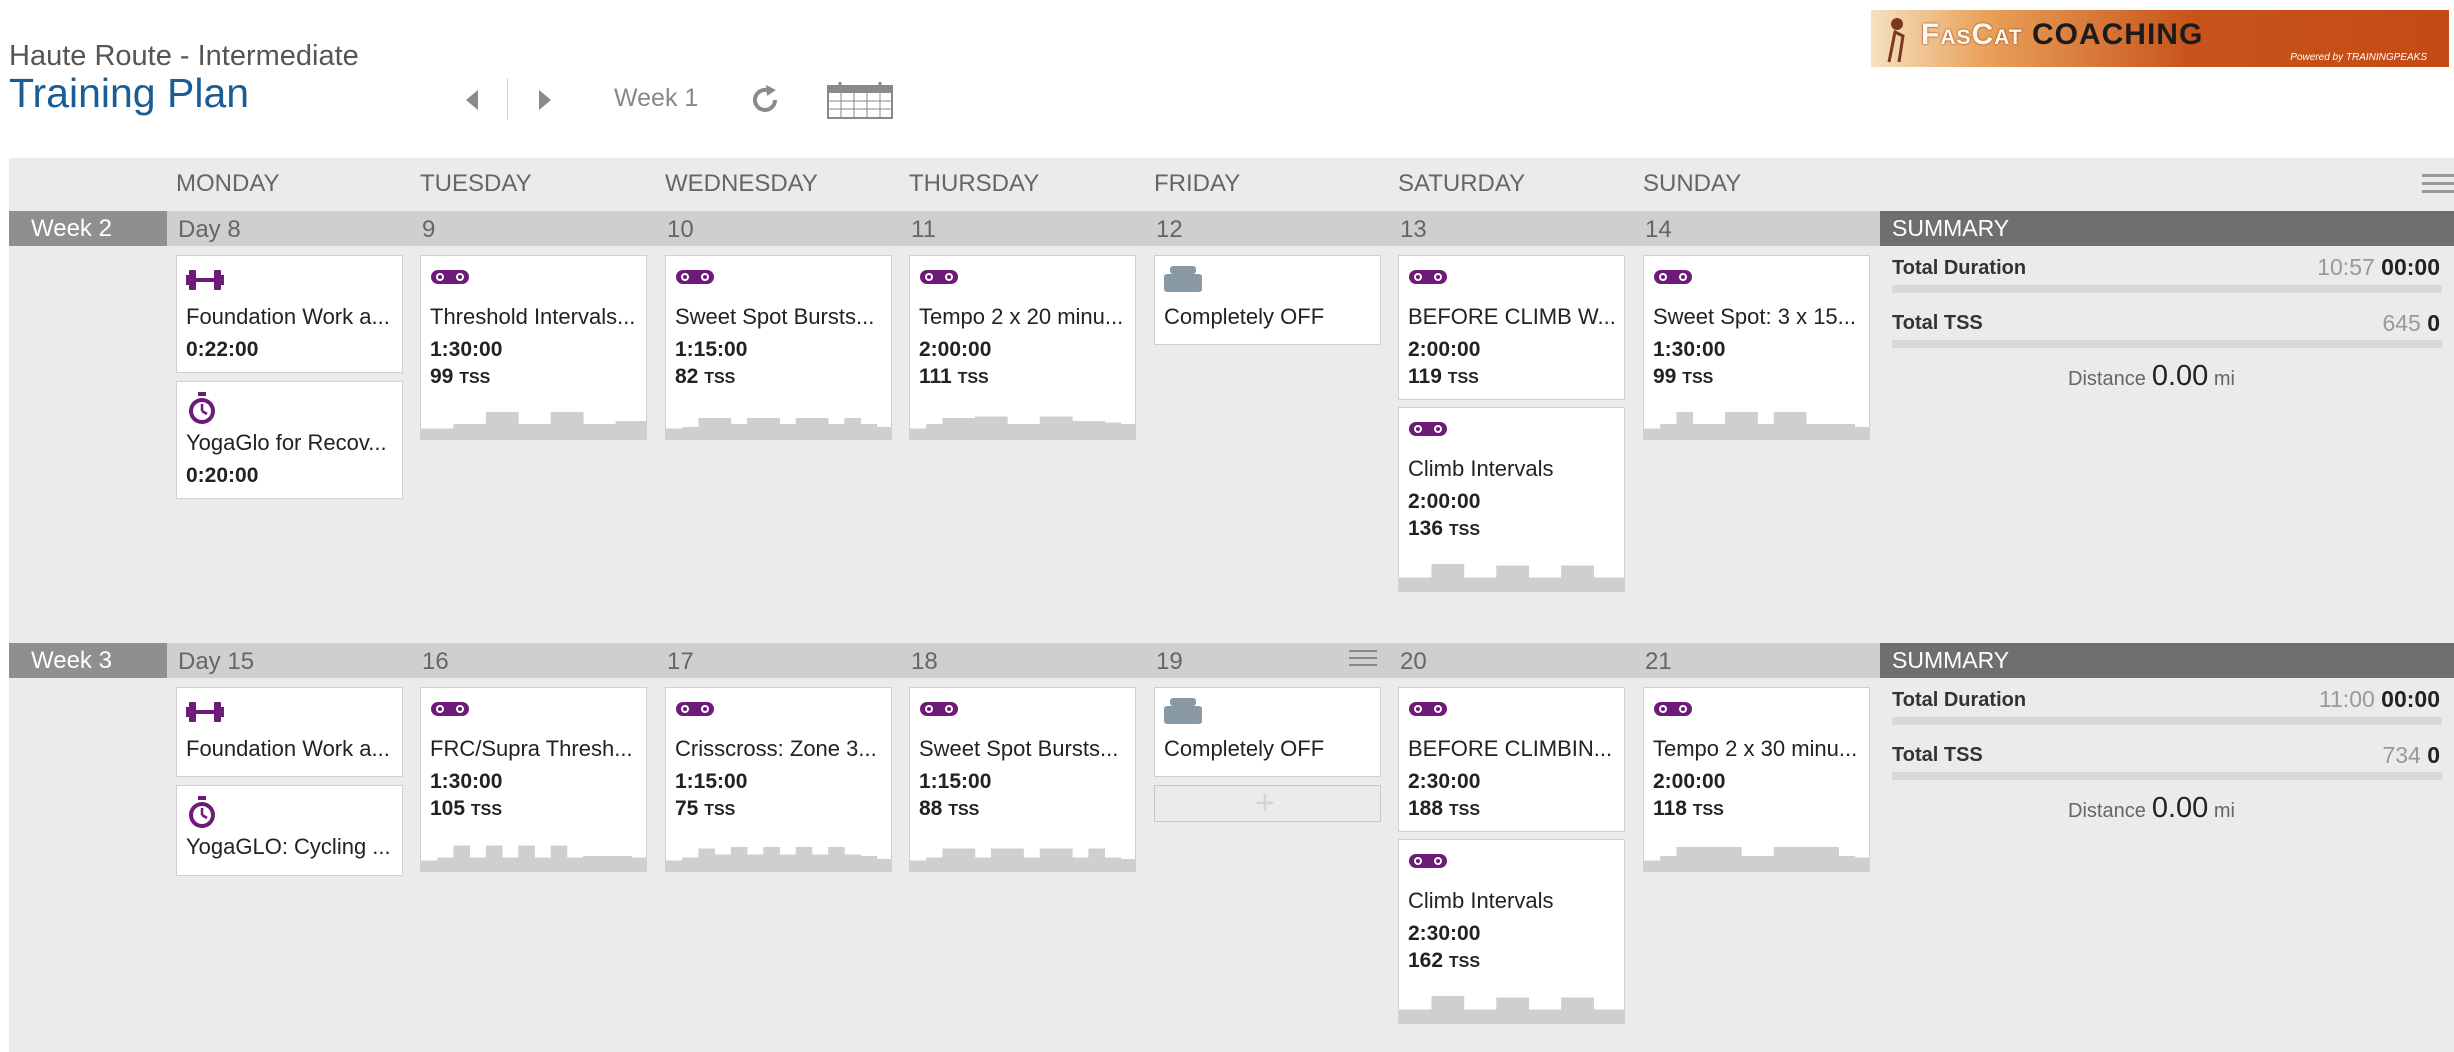  What do you see at coordinates (2167, 344) in the screenshot?
I see `tss-progress-bar` at bounding box center [2167, 344].